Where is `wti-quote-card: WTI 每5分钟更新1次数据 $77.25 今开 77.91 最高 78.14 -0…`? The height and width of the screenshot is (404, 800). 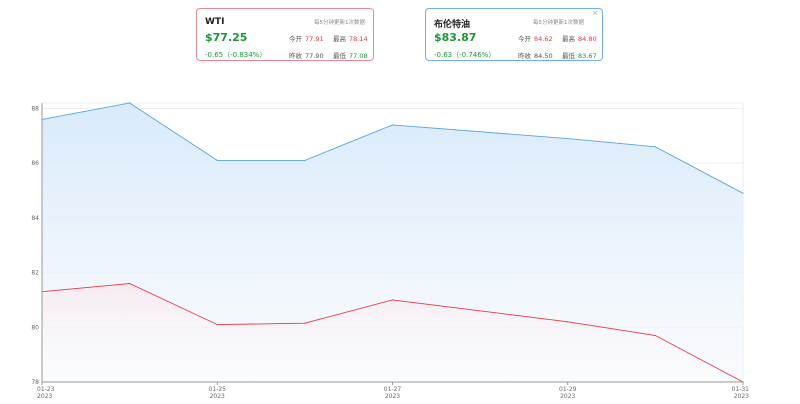
wti-quote-card: WTI 每5分钟更新1次数据 $77.25 今开 77.91 最高 78.14 -0… is located at coordinates (285, 34).